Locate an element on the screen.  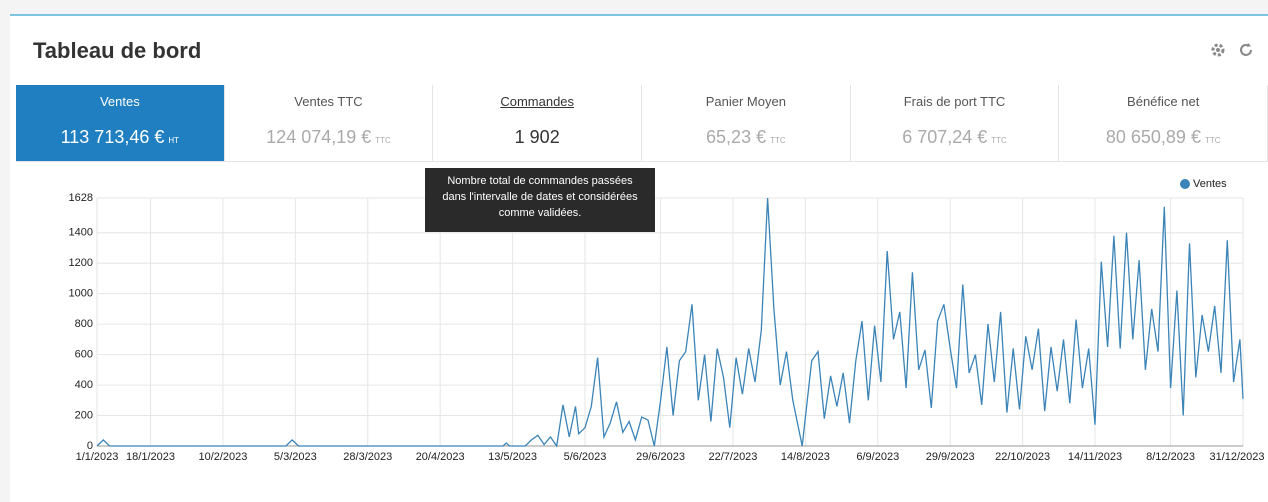
tab-label: Commandes is located at coordinates (537, 101).